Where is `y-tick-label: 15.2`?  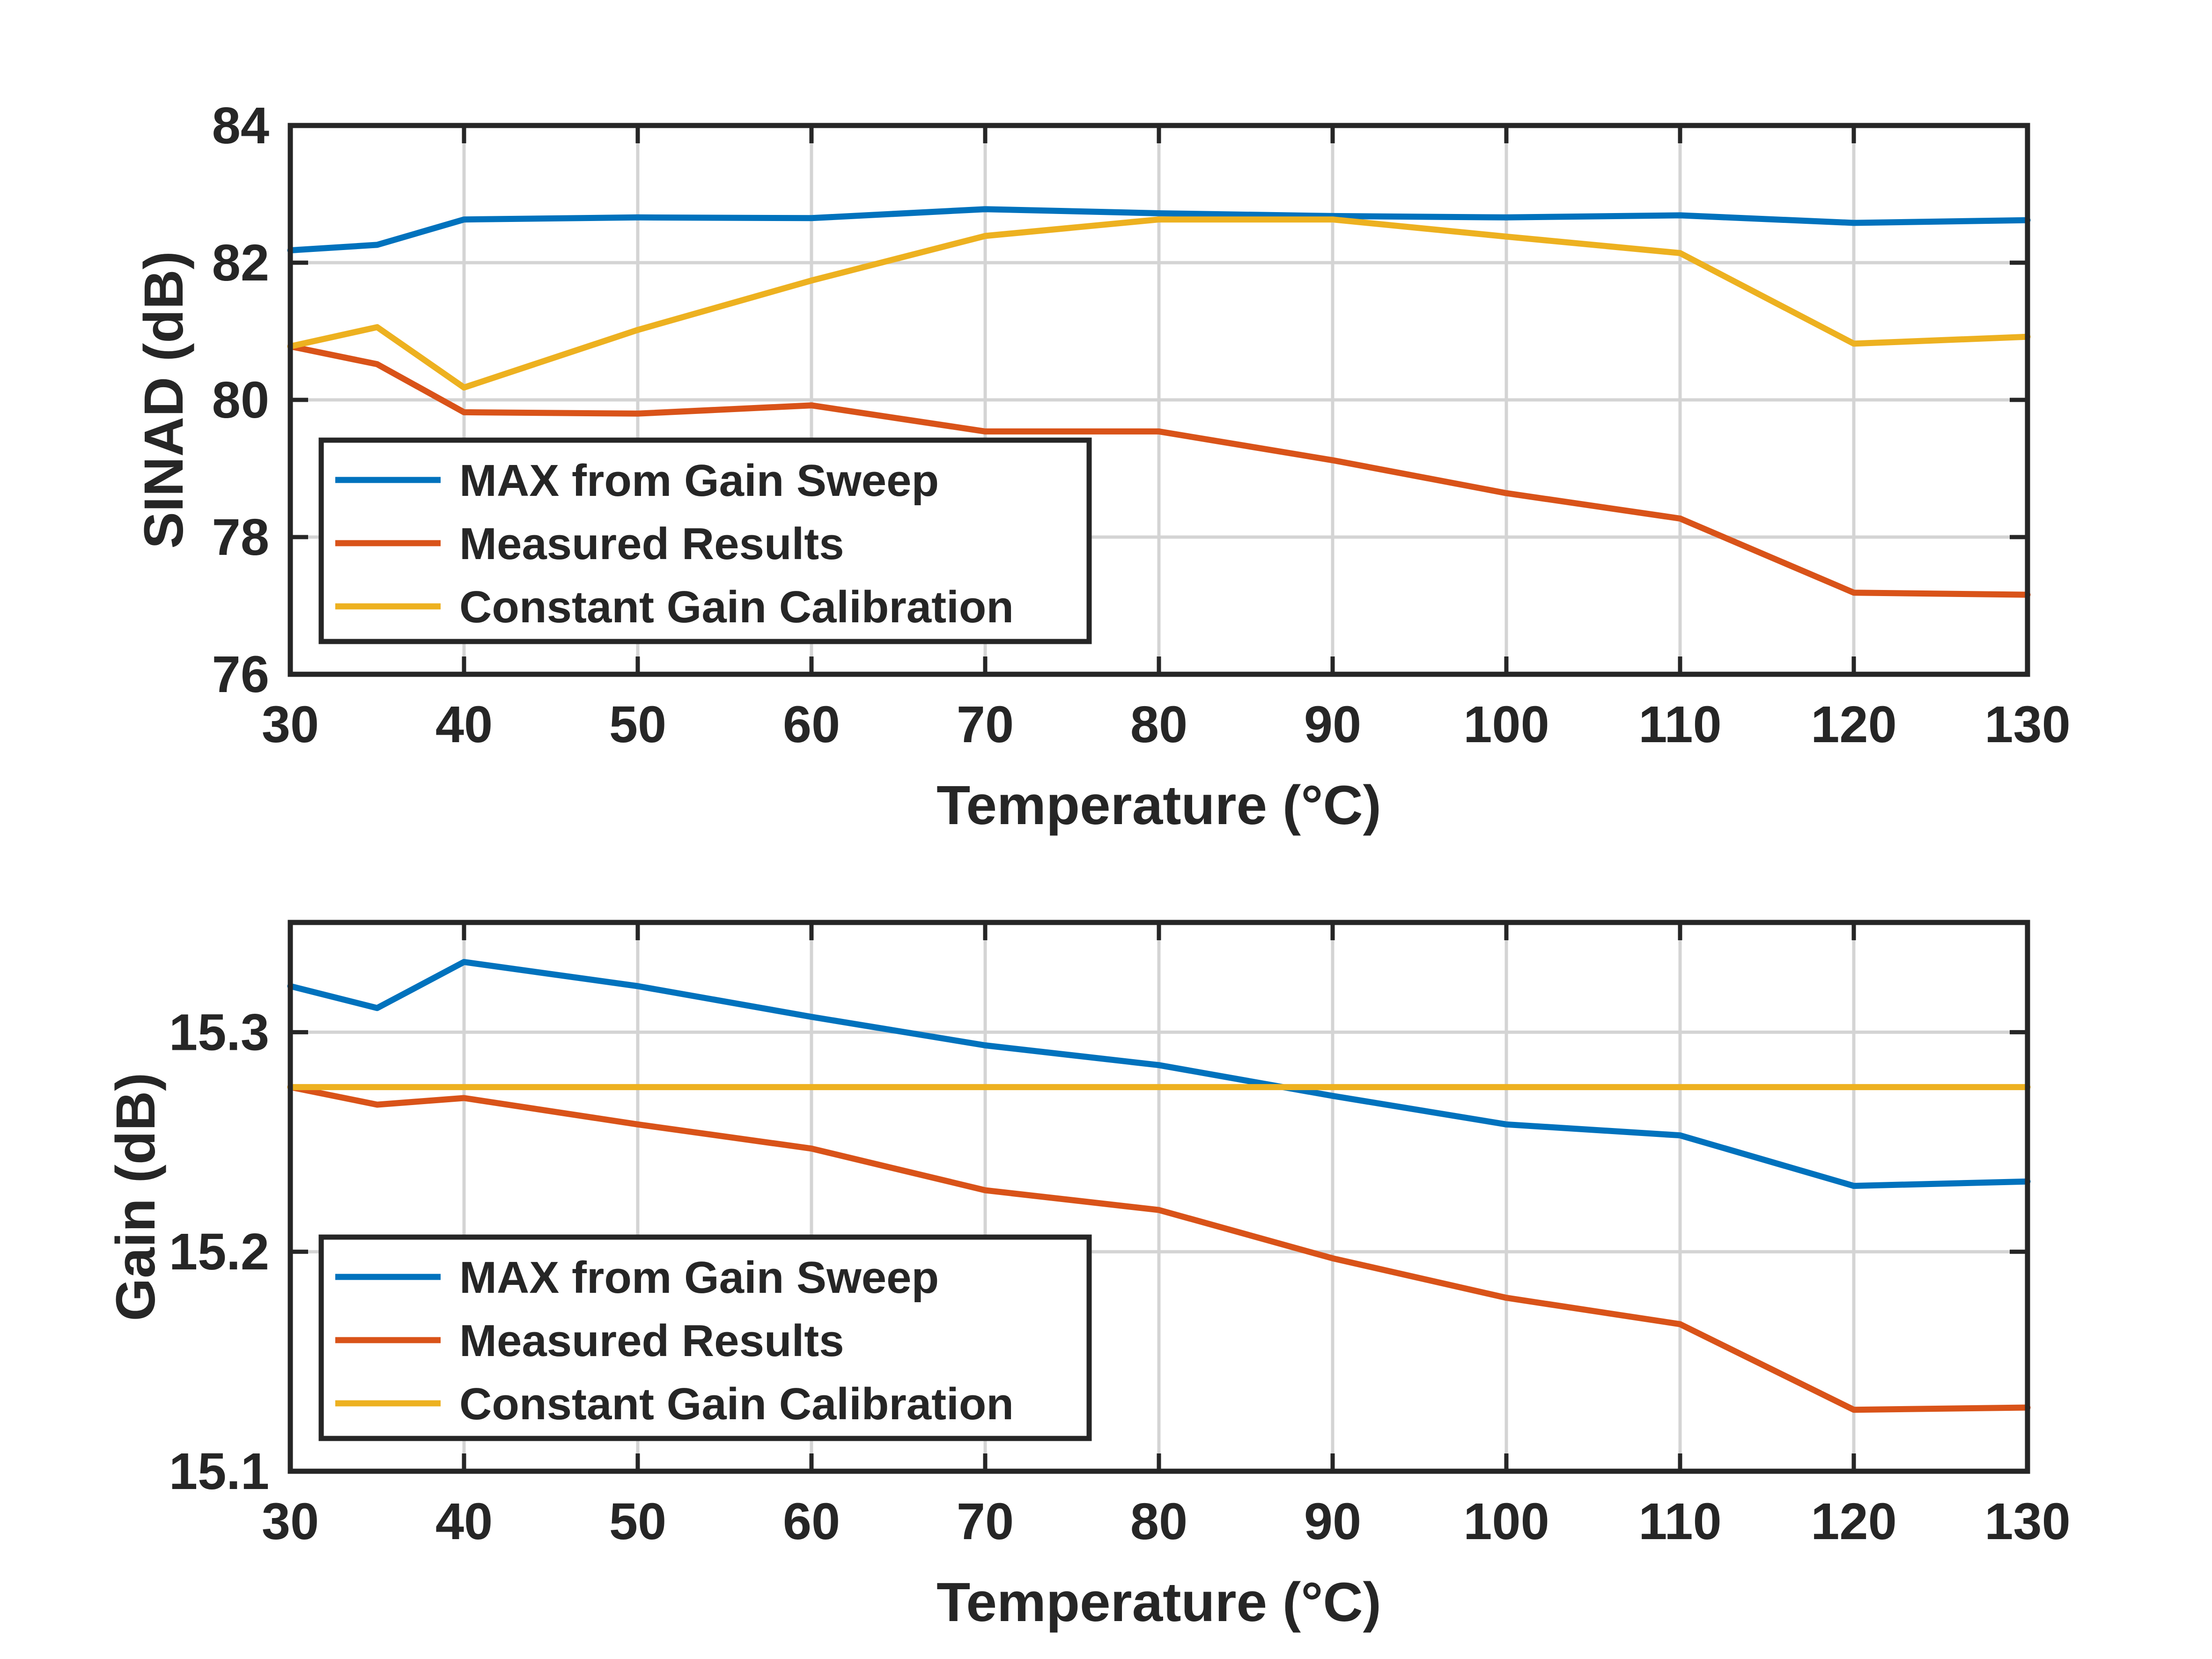 y-tick-label: 15.2 is located at coordinates (219, 1252).